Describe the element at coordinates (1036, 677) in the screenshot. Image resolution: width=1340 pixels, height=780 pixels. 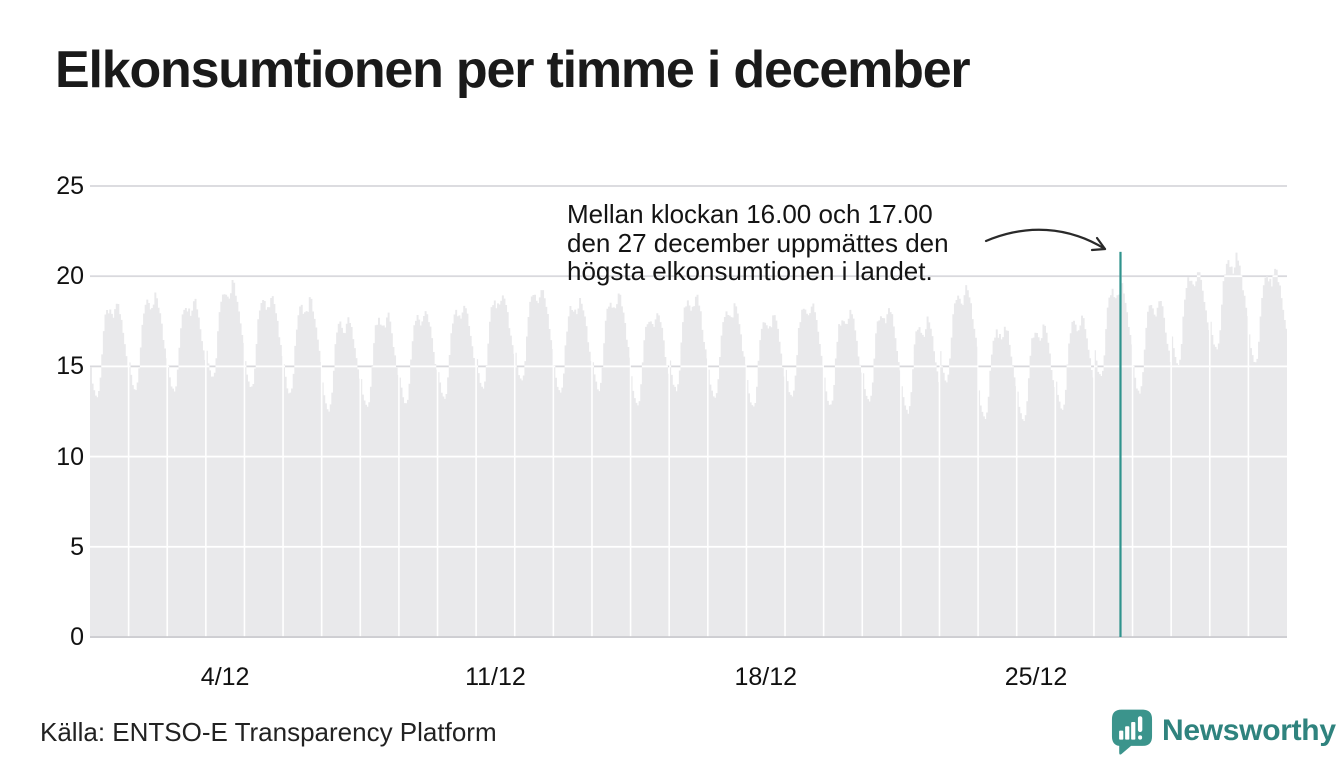
I see `x-axis-tick-label: 25/12` at that location.